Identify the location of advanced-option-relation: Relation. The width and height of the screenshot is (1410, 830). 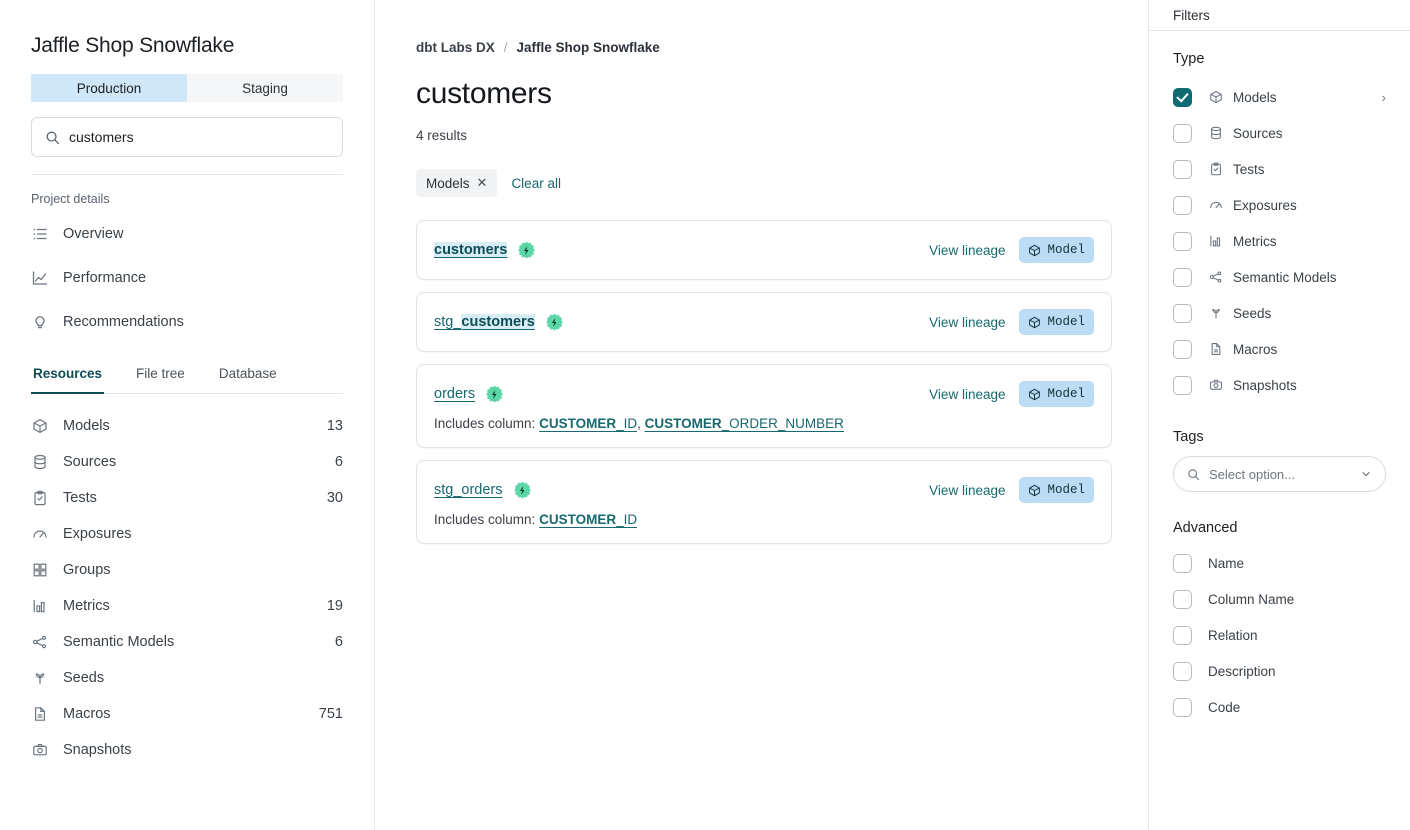
(1279, 635).